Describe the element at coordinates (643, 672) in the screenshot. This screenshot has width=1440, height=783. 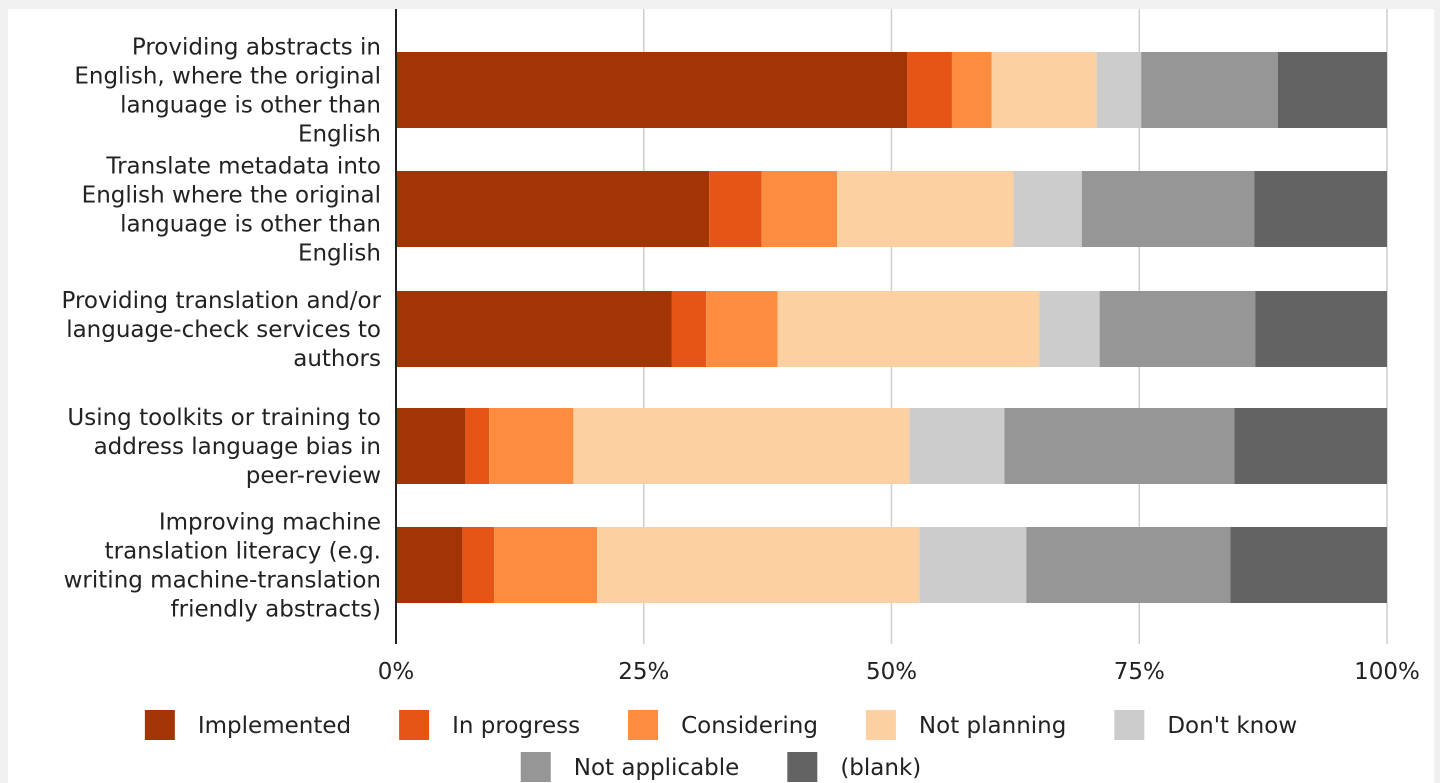
I see `x-tick-label-25: 25%` at that location.